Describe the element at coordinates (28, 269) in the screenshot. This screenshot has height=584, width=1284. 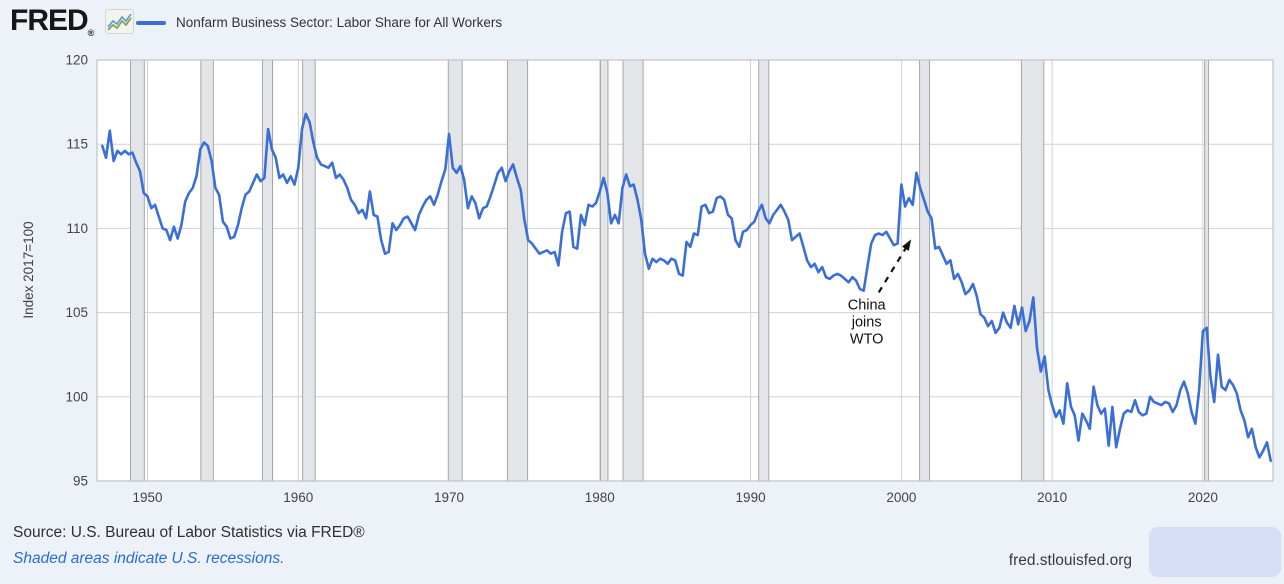
I see `y-axis-title: Index 2017=100` at that location.